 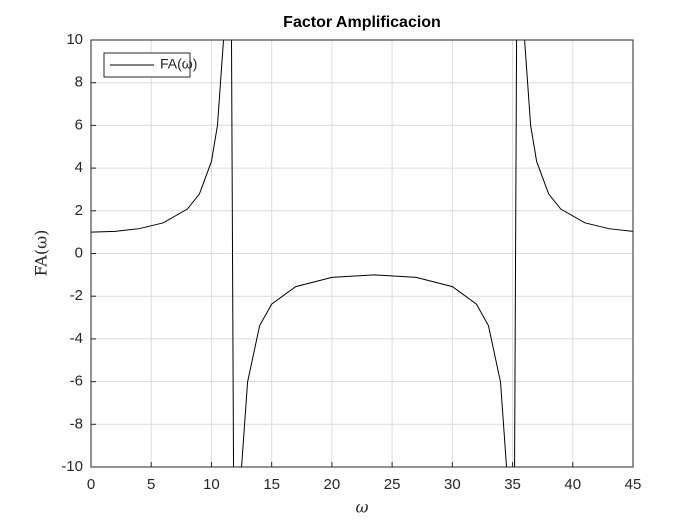 I want to click on legend-label: FA(ω), so click(x=178, y=64).